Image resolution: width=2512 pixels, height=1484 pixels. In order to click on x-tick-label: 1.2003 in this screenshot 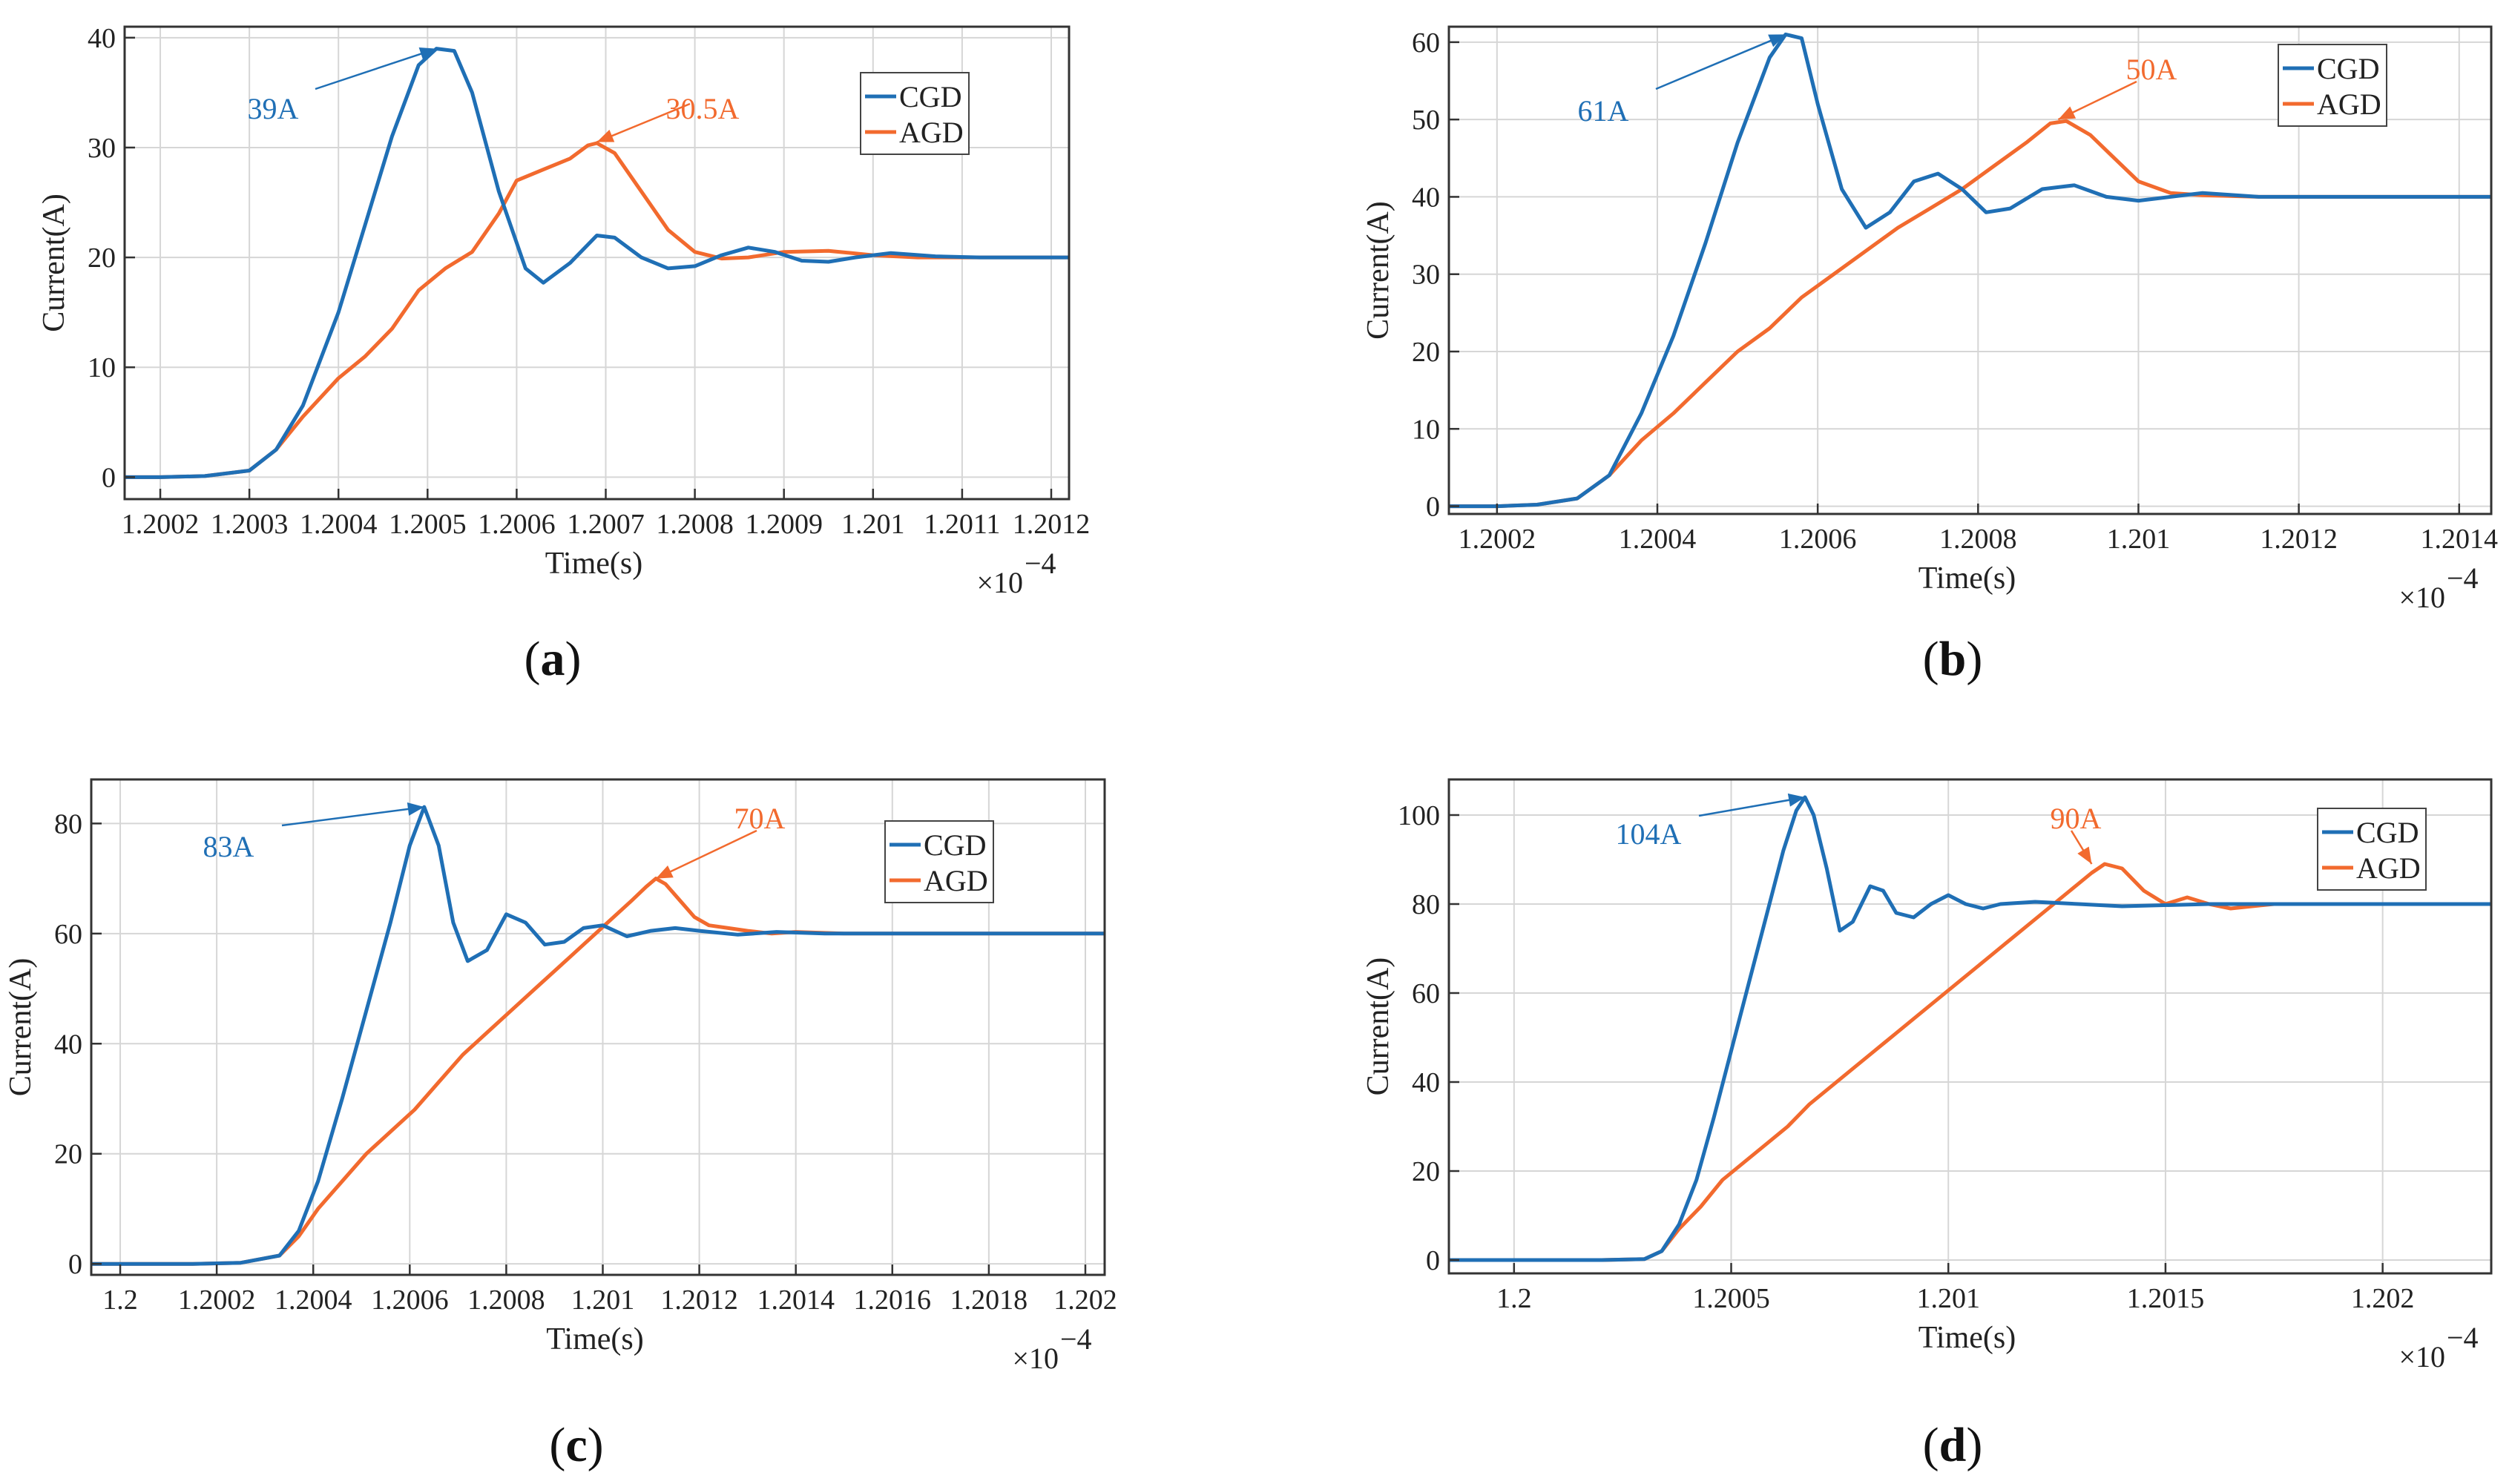, I will do `click(250, 524)`.